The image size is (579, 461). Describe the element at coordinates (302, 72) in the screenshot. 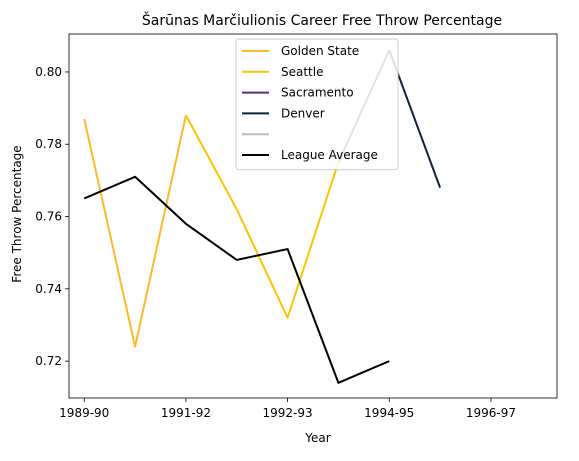

I see `legend-label: Seattle` at that location.